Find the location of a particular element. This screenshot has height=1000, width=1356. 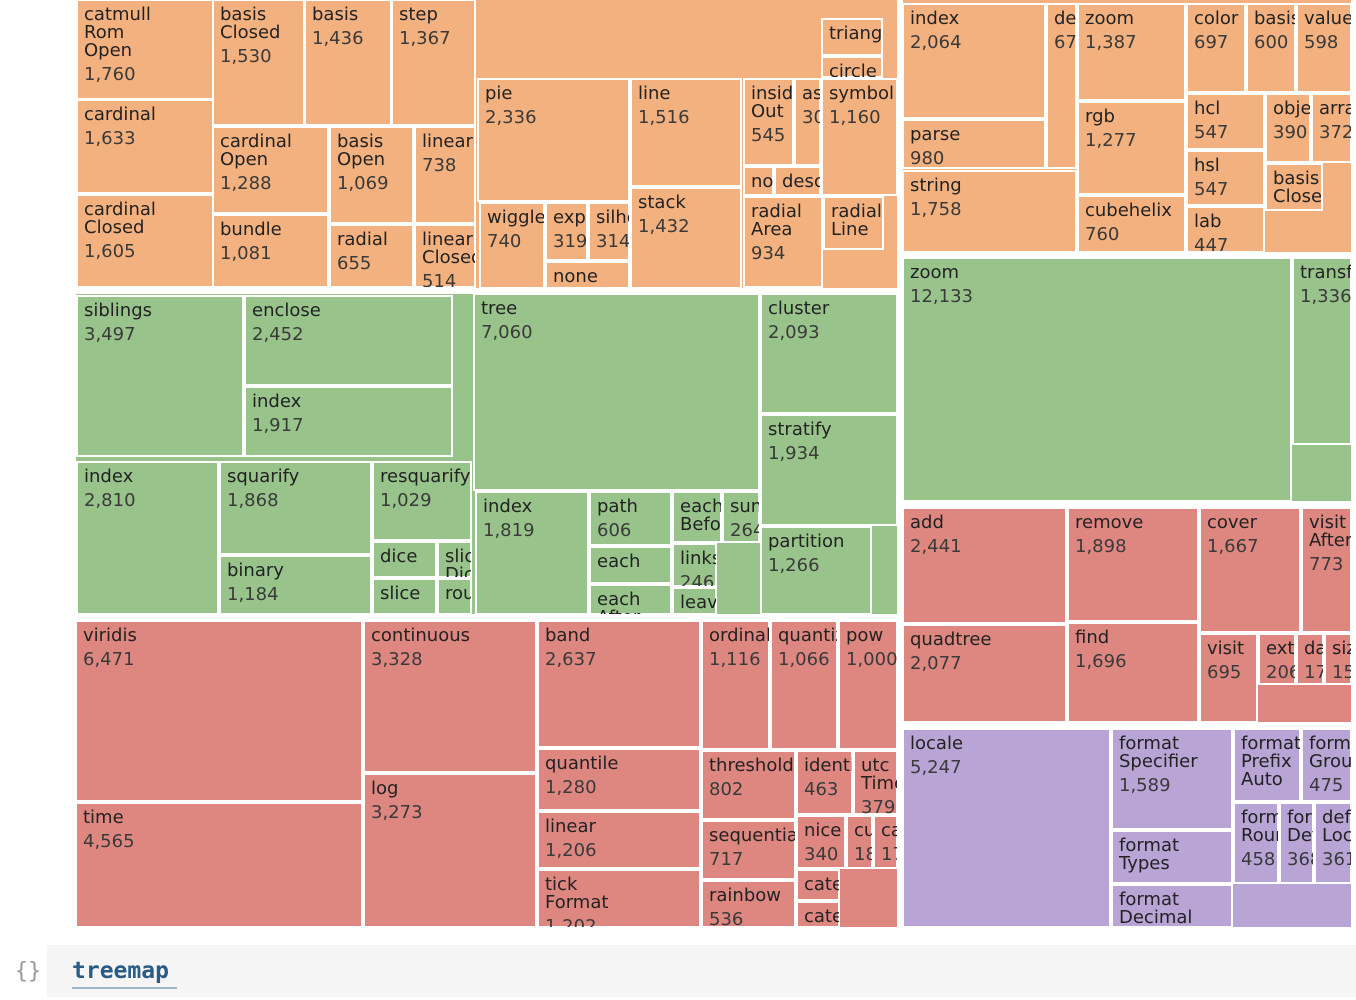

cell-value: 695 is located at coordinates (1224, 672).